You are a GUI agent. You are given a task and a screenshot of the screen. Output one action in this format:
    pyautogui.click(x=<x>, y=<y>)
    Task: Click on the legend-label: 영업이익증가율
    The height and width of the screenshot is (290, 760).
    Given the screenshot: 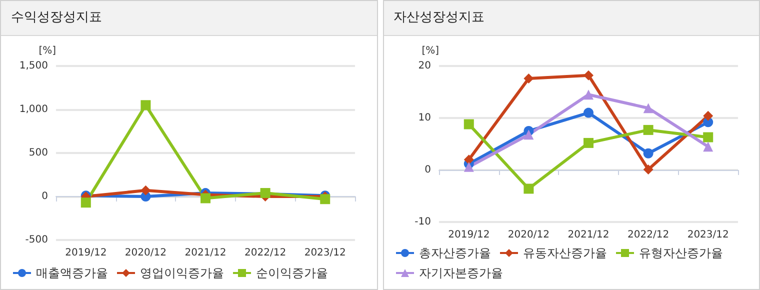 What is the action you would take?
    pyautogui.click(x=182, y=273)
    